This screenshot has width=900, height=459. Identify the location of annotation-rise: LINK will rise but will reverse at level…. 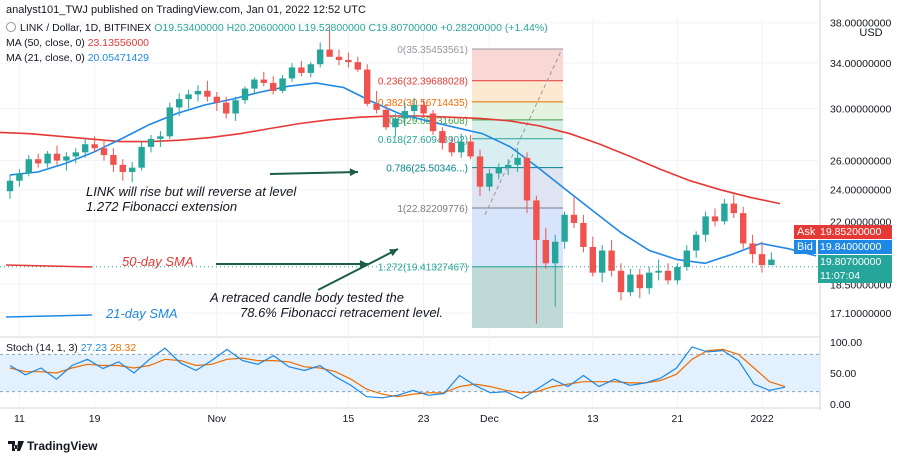
(191, 199).